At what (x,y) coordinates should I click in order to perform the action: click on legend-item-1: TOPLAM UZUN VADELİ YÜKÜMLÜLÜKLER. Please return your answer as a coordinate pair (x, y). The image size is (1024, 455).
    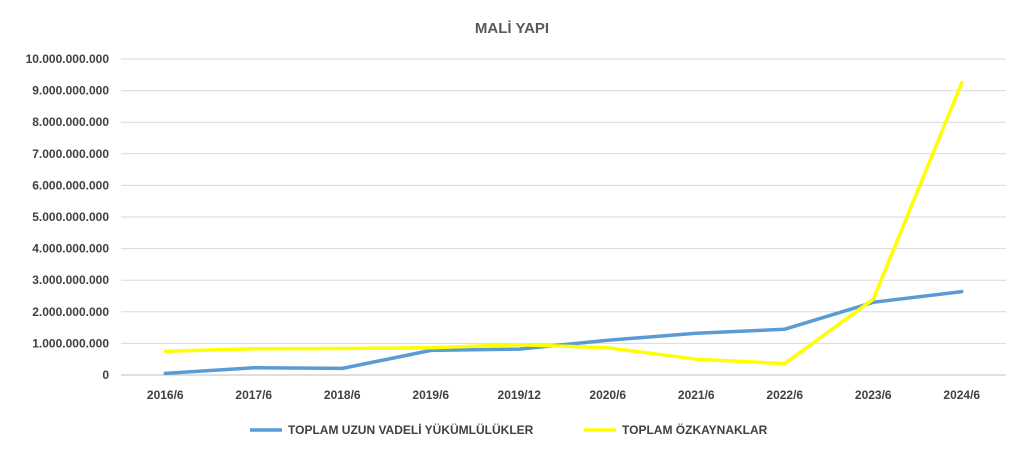
    Looking at the image, I should click on (392, 429).